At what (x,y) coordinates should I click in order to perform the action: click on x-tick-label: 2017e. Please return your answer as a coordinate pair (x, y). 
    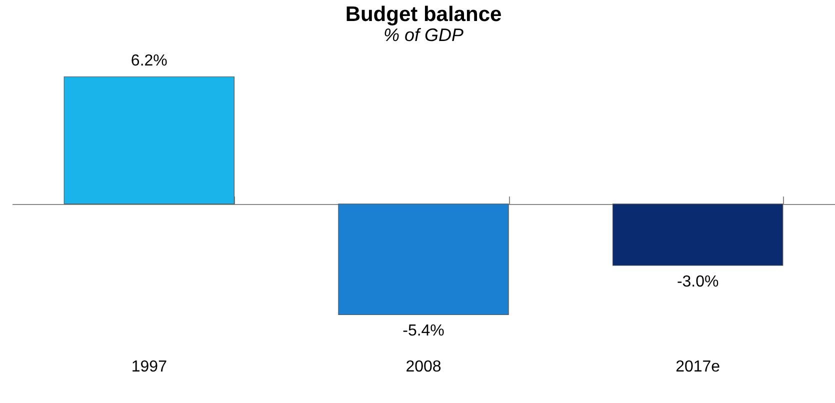
    Looking at the image, I should click on (698, 367).